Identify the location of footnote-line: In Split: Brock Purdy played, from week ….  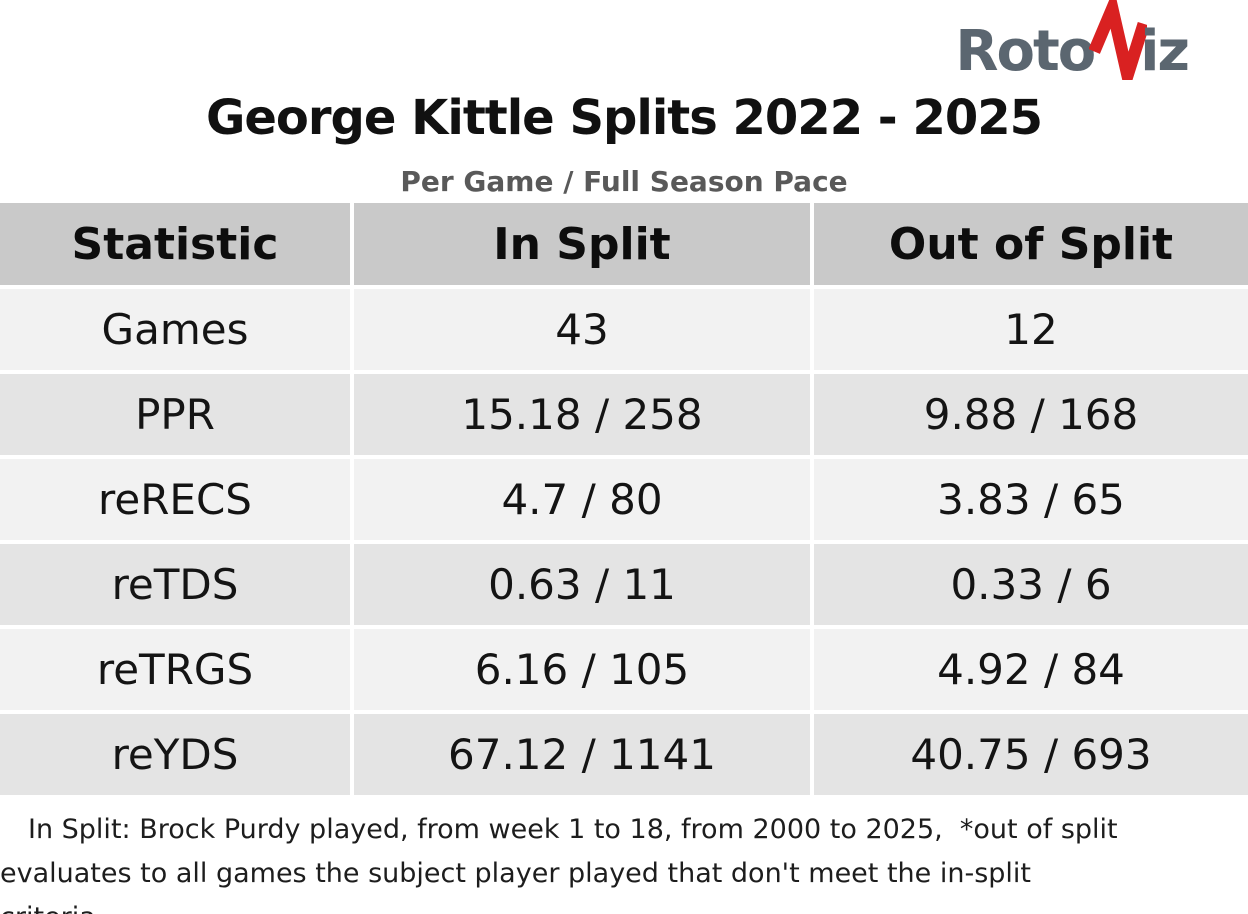
(573, 829).